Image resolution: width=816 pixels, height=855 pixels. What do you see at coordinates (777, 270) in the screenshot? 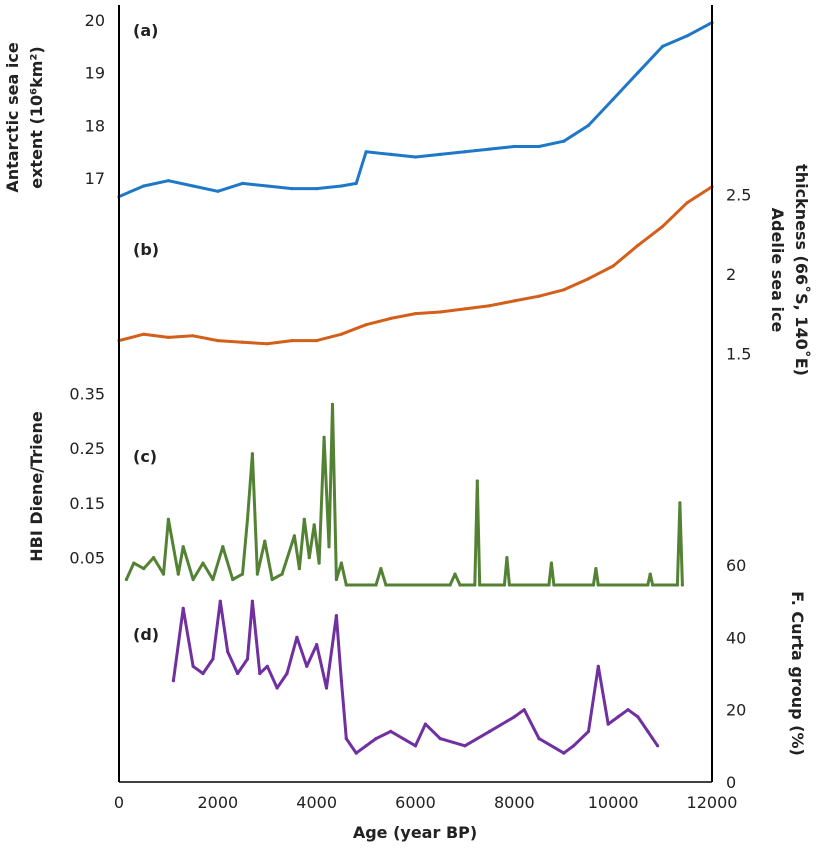
I see `y-axis-label-b: Adelie sea ice` at bounding box center [777, 270].